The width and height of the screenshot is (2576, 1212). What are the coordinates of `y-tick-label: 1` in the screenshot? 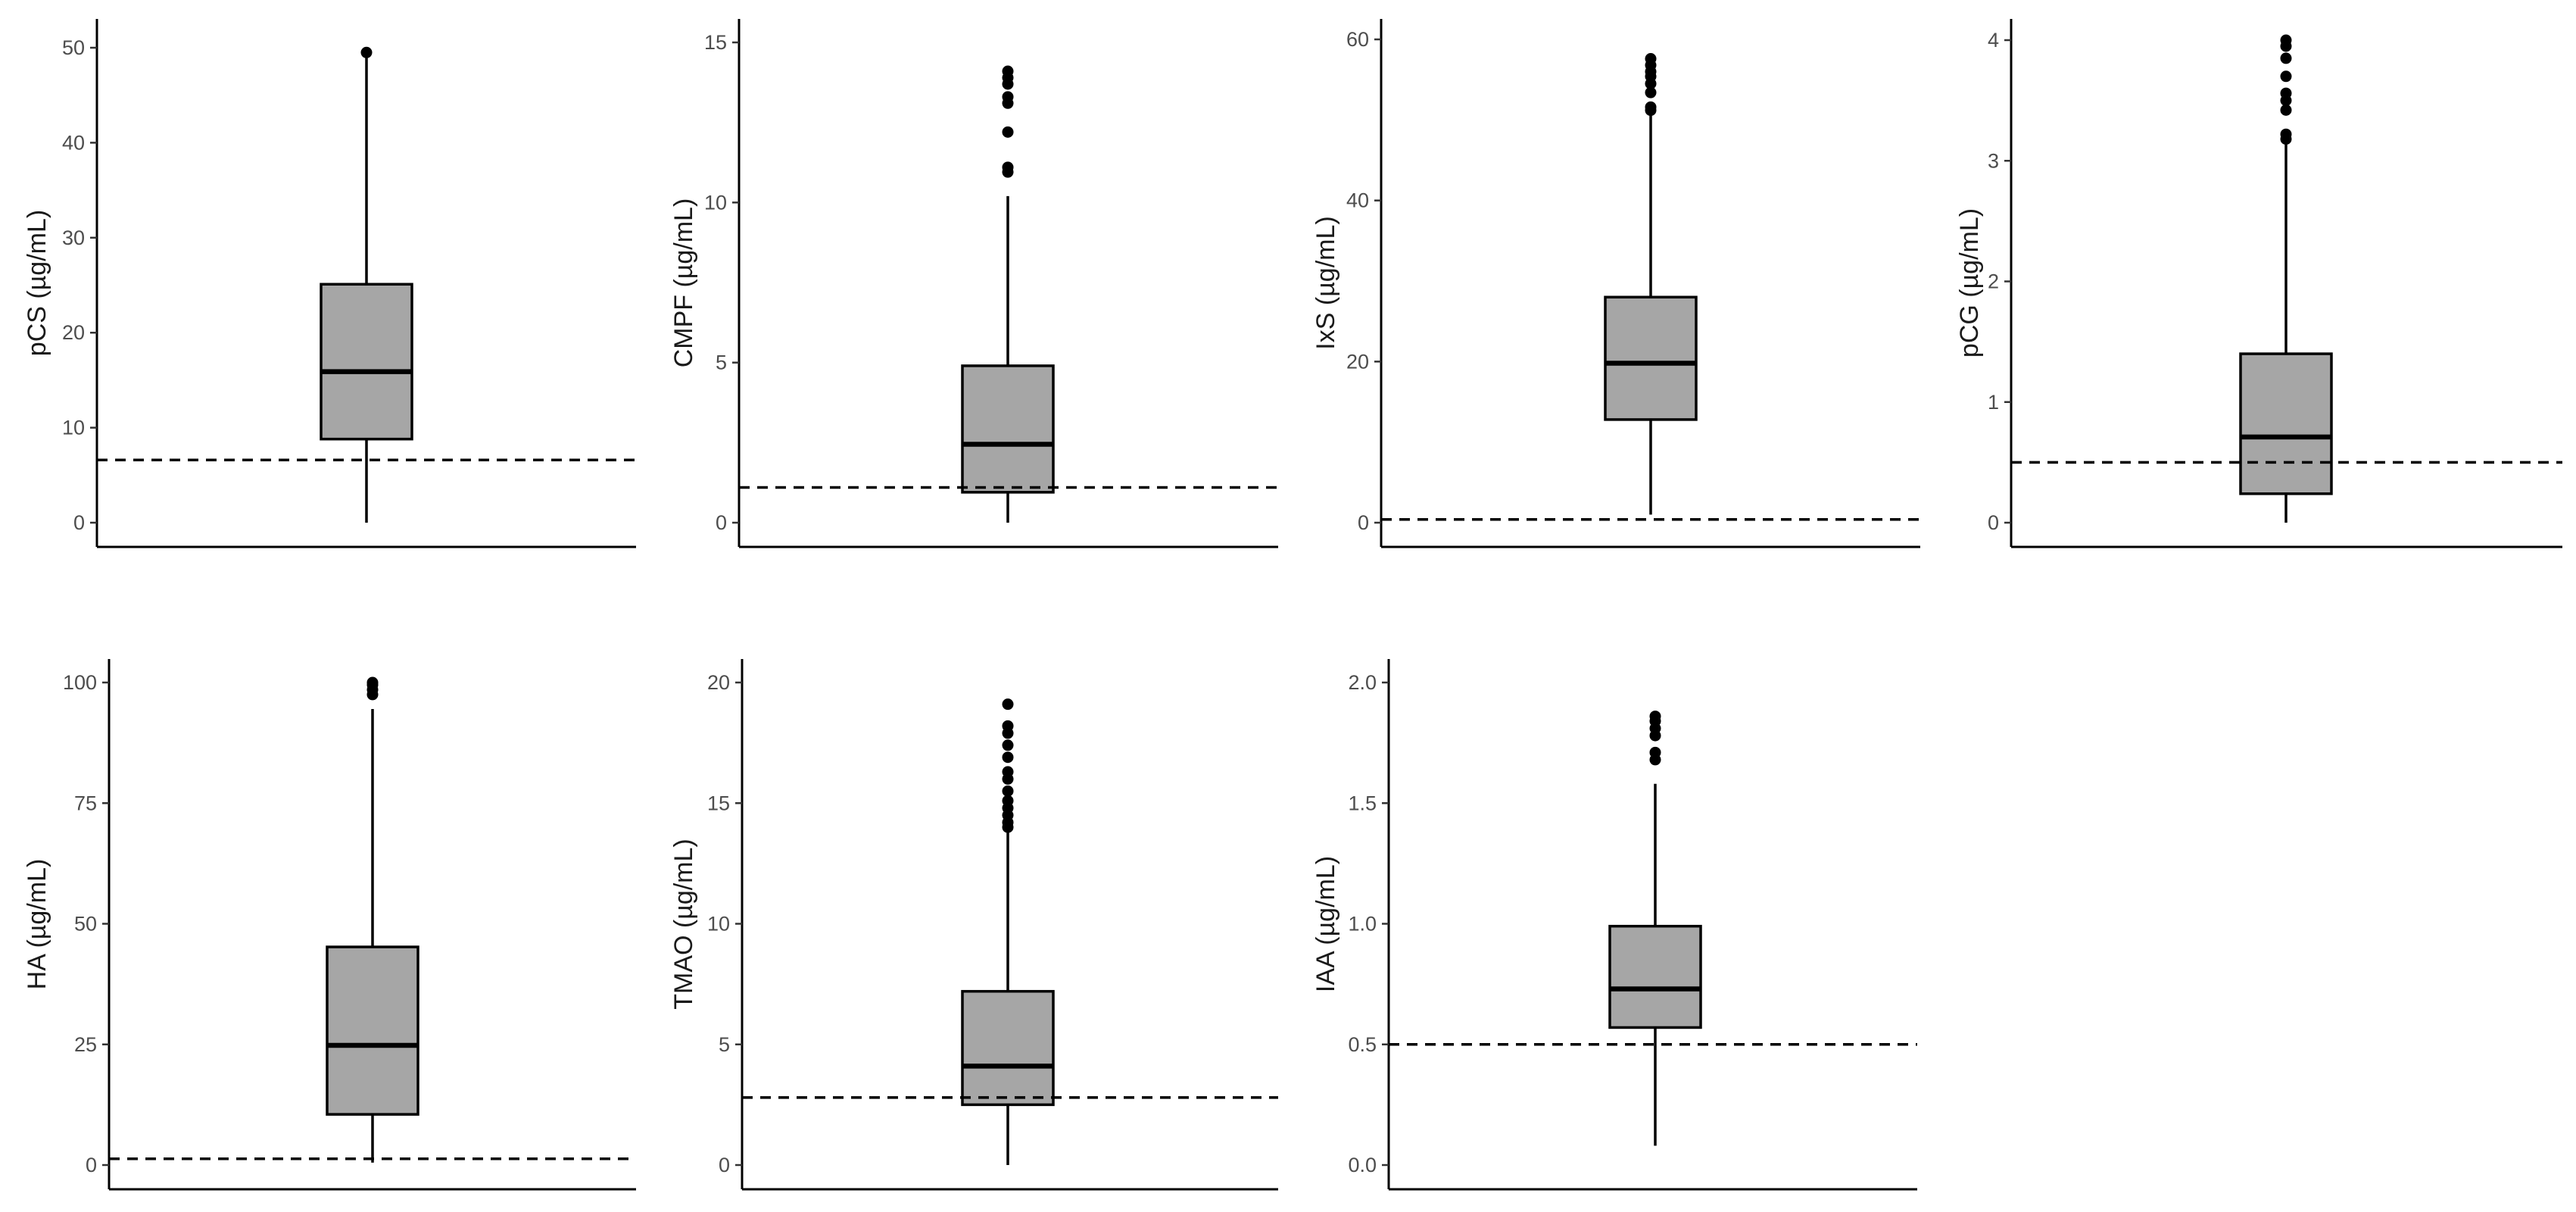 It's located at (1993, 402).